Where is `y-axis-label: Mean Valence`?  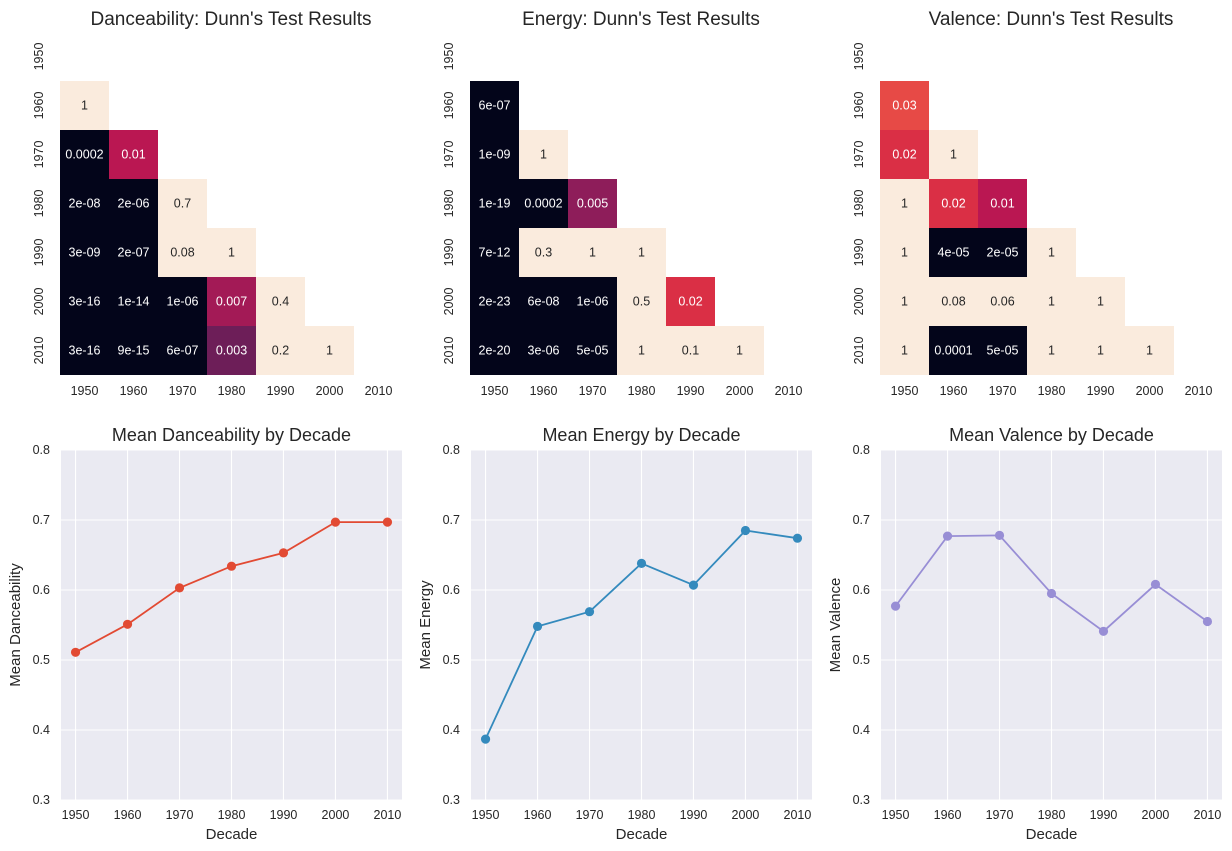
y-axis-label: Mean Valence is located at coordinates (835, 625).